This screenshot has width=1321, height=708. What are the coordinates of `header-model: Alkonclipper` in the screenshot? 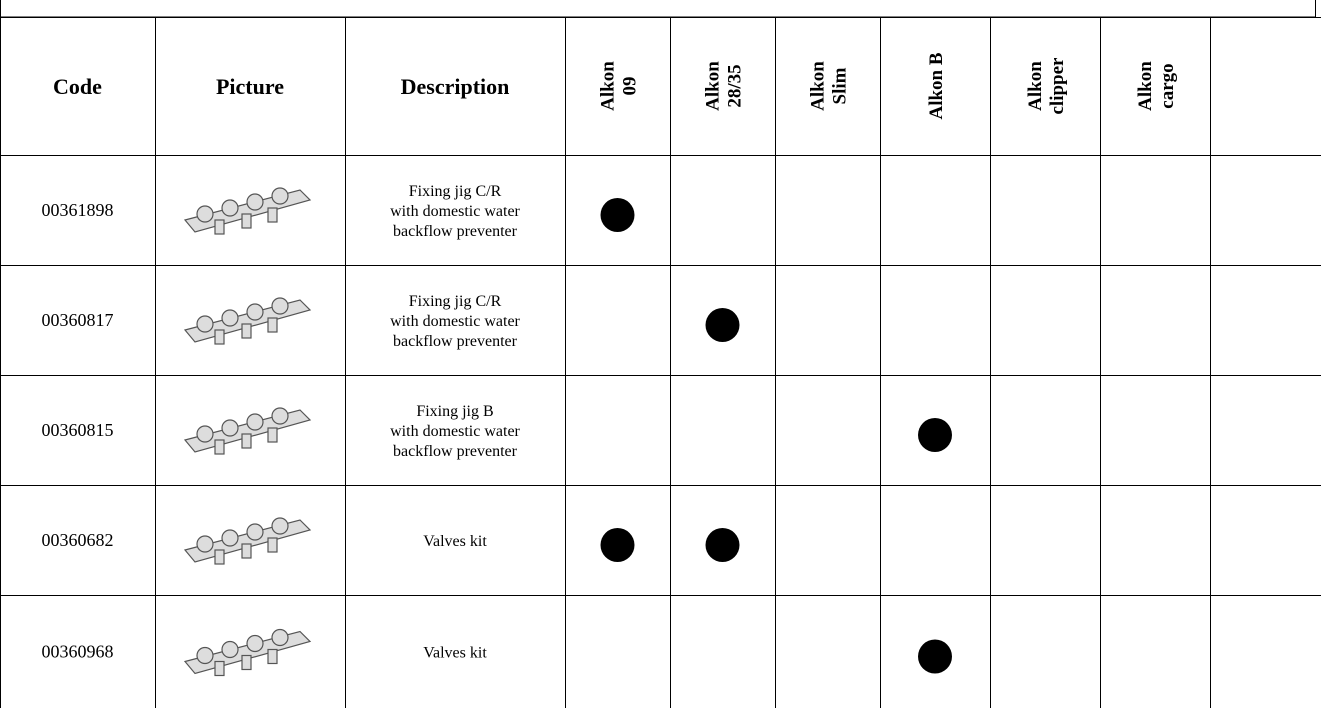 It's located at (1046, 86).